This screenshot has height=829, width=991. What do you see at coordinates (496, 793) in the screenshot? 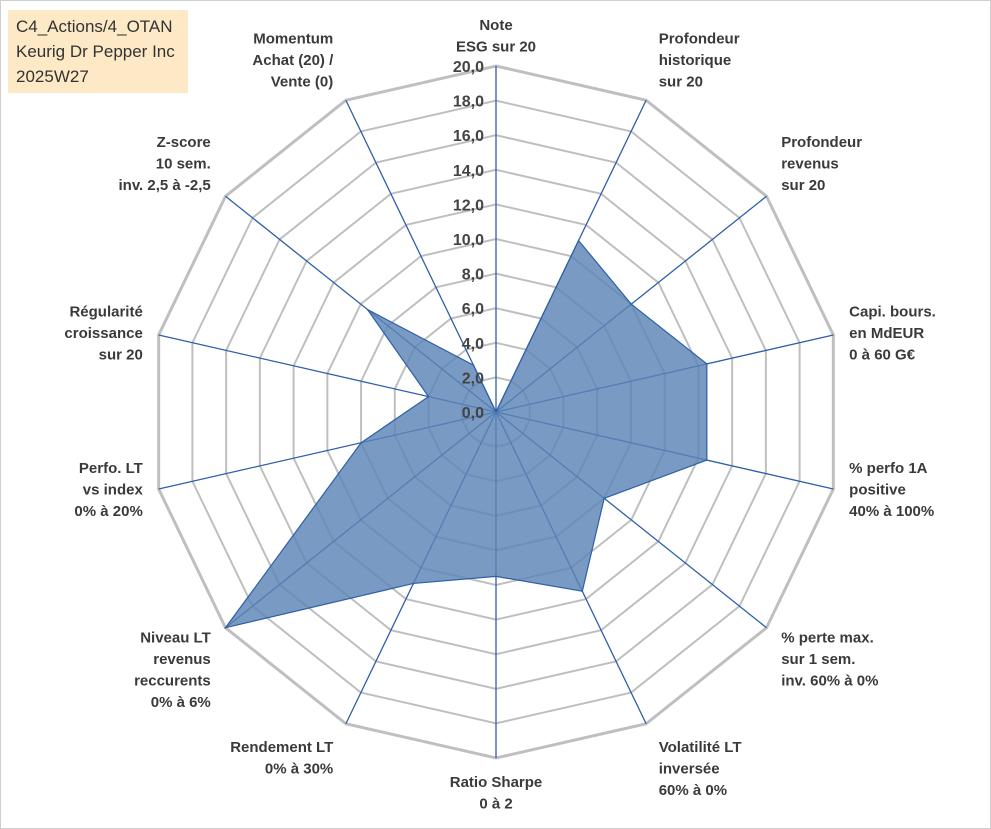
I see `axis-label: Ratio Sharpe 0 à 2` at bounding box center [496, 793].